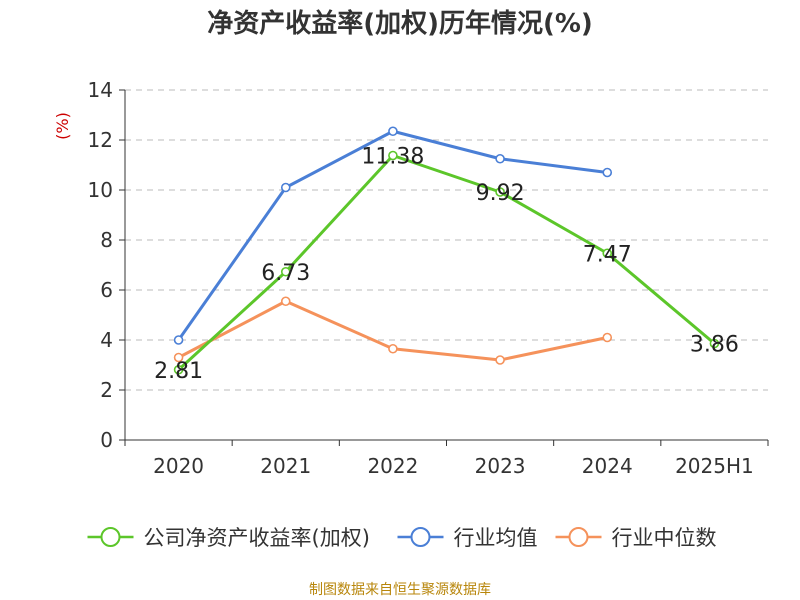 This screenshot has height=600, width=800. I want to click on data-label: 7.47, so click(607, 254).